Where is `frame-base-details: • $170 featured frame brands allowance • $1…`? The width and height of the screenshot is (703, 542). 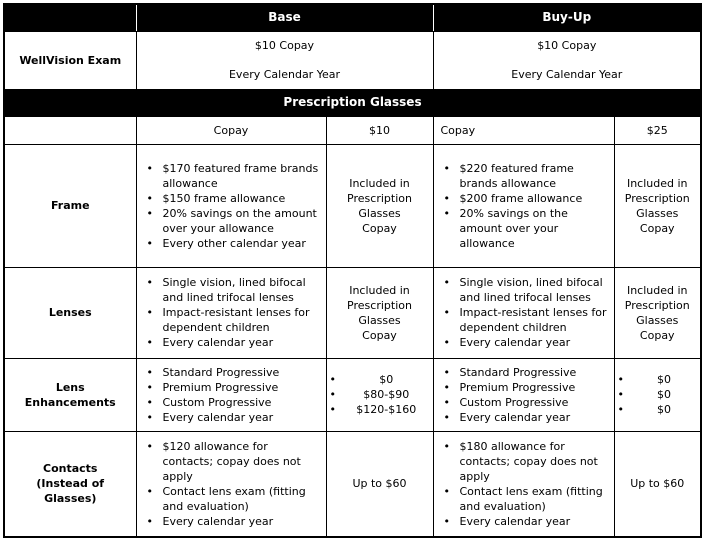
frame-base-details: • $170 featured frame brands allowance • $1… is located at coordinates (231, 205).